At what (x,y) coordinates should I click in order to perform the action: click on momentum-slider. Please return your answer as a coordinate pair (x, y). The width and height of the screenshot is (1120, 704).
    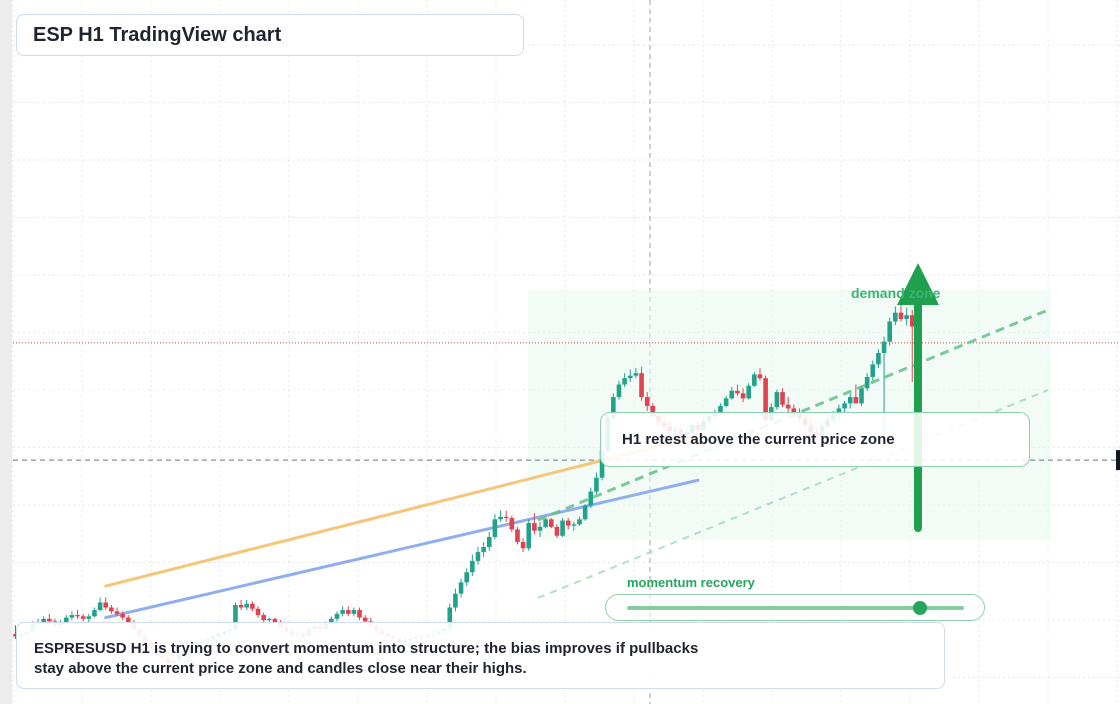
    Looking at the image, I should click on (795, 607).